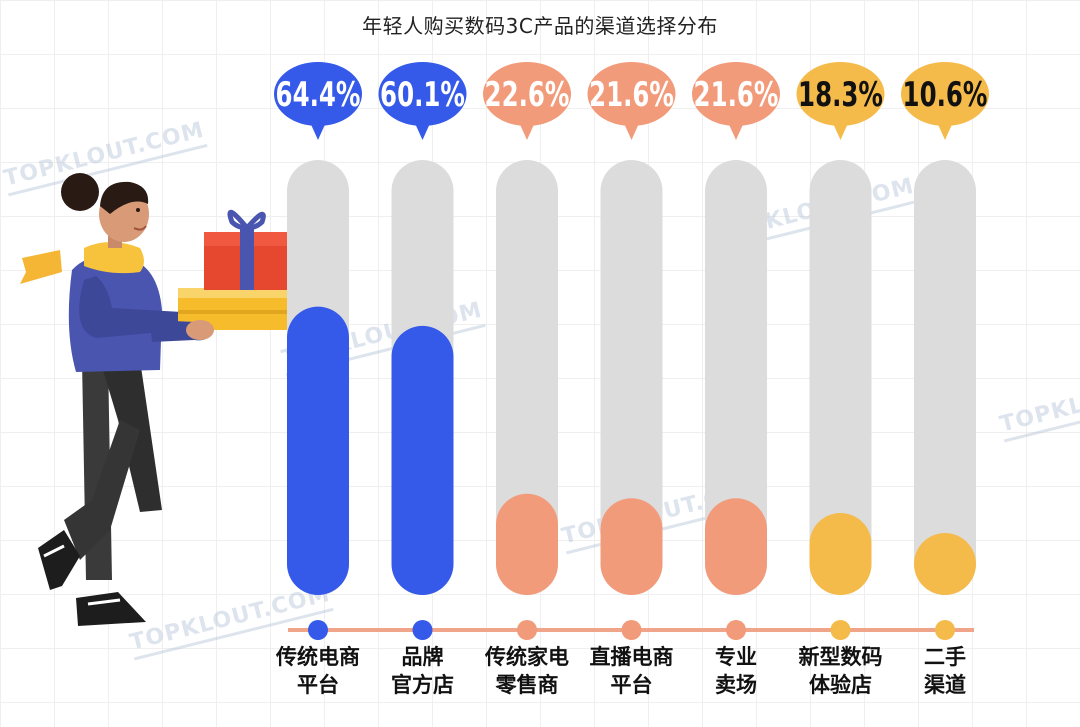 This screenshot has width=1080, height=727. I want to click on x-tick-label: 体验店, so click(840, 685).